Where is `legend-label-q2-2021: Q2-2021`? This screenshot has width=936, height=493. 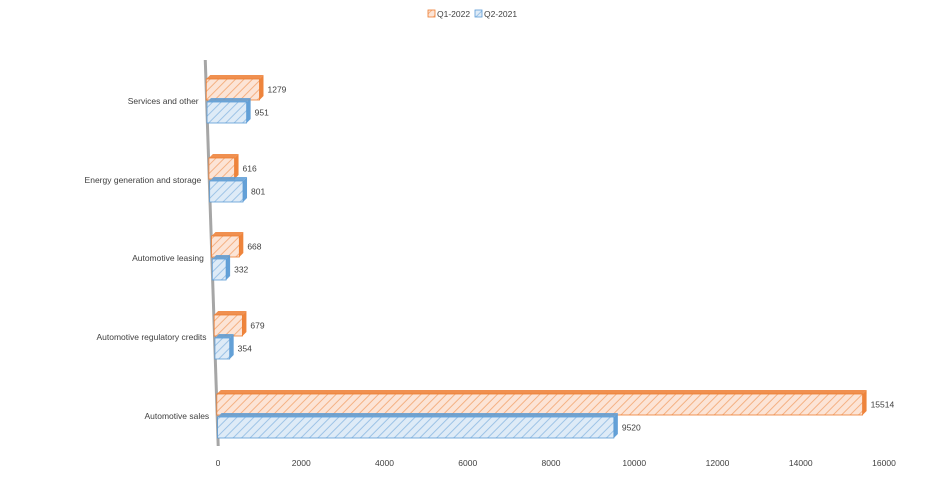 legend-label-q2-2021: Q2-2021 is located at coordinates (500, 14).